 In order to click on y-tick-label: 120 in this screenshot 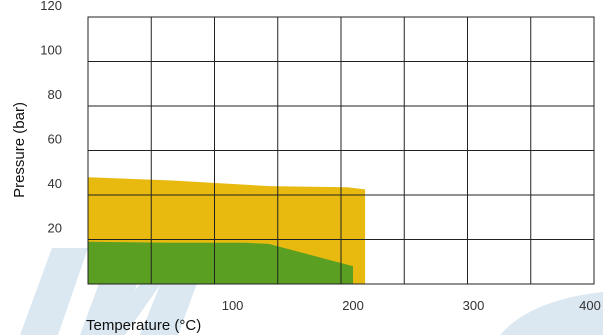, I will do `click(51, 6)`.